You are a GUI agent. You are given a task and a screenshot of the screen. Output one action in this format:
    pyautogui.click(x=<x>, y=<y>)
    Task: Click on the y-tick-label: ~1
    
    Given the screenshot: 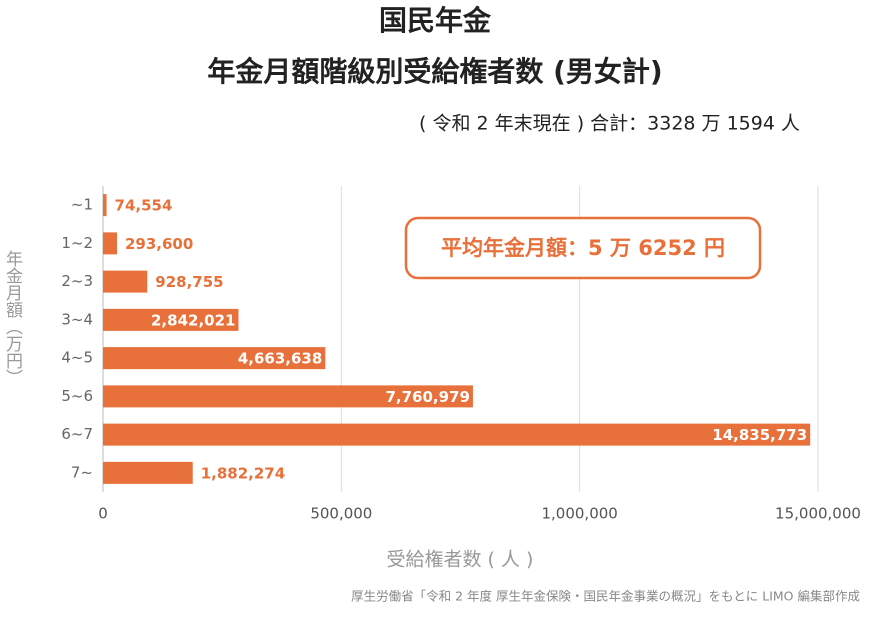 What is the action you would take?
    pyautogui.click(x=82, y=205)
    